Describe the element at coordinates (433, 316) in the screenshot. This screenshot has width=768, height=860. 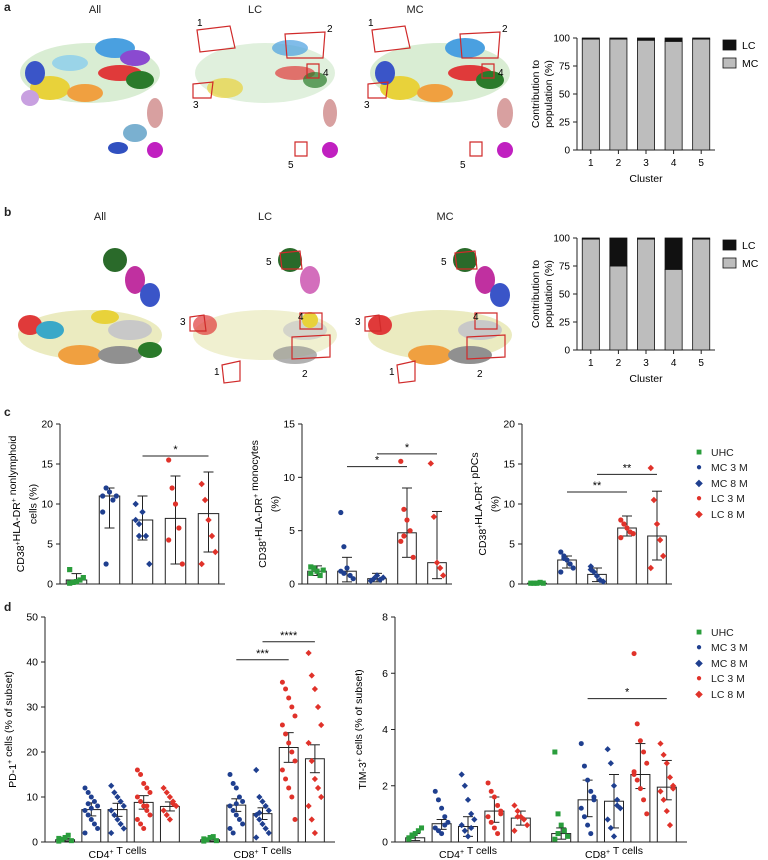
I see `umap-b-mc: 5 3 4 2 1` at that location.